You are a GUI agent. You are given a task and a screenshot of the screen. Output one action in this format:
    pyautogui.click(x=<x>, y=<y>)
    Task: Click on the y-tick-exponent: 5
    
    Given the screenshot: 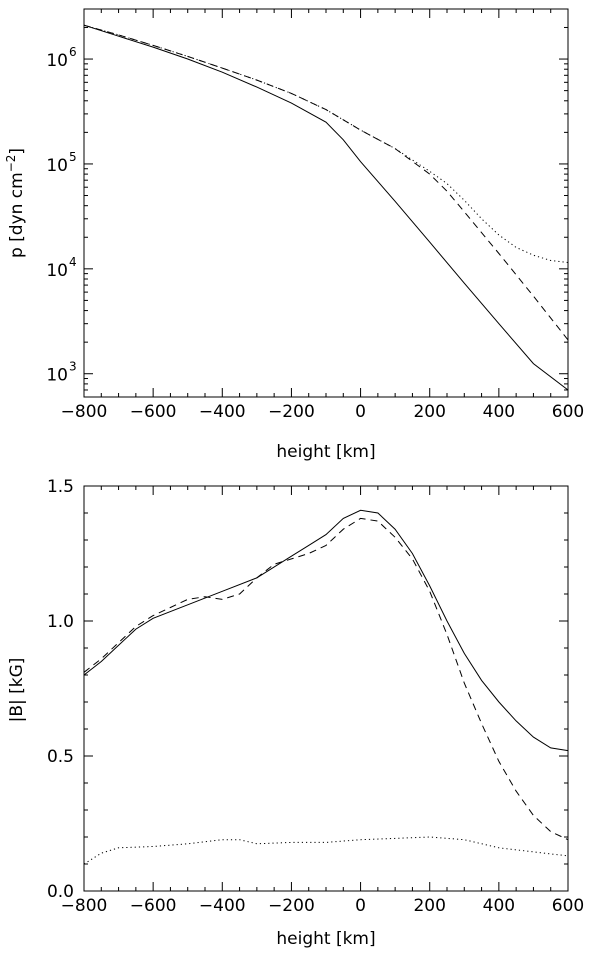 What is the action you would take?
    pyautogui.click(x=73, y=157)
    